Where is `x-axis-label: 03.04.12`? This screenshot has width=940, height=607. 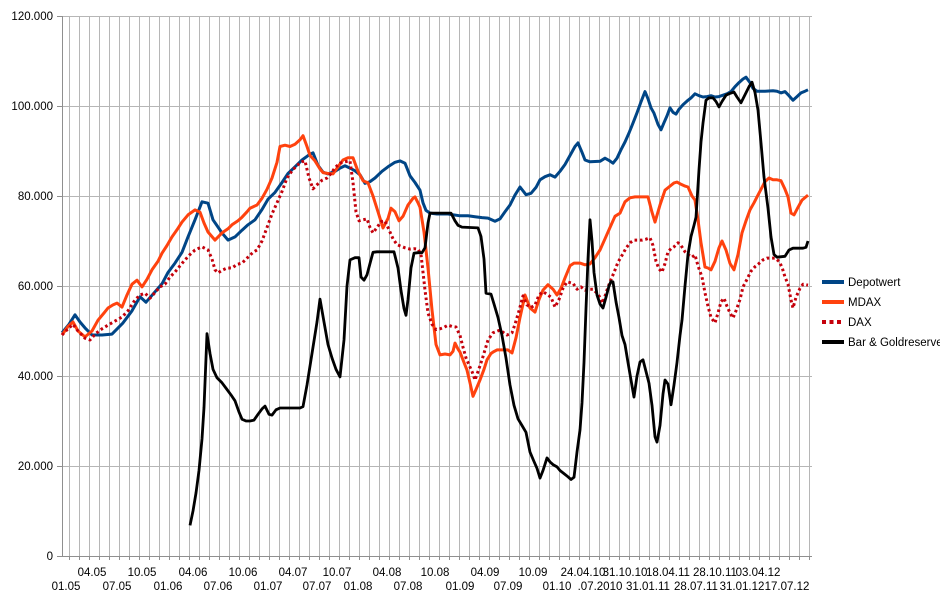
x-axis-label: 03.04.12 is located at coordinates (758, 573).